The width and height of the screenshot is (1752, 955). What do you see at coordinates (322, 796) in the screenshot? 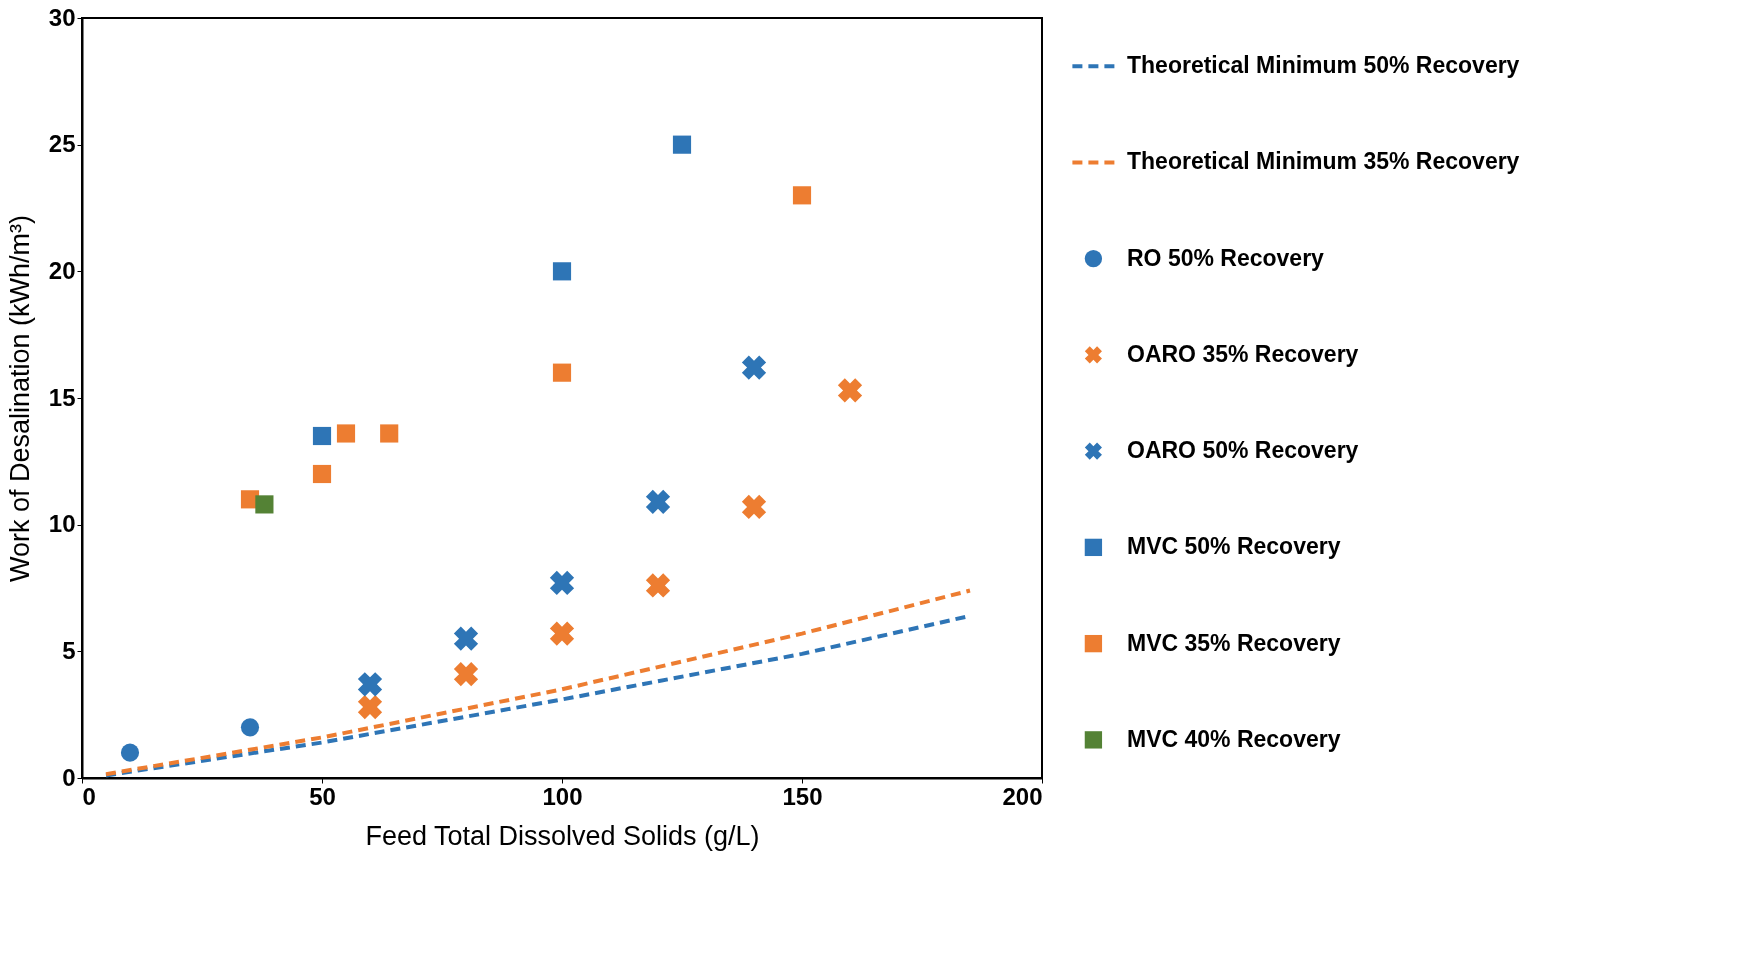
I see `x-tick-label: 50` at bounding box center [322, 796].